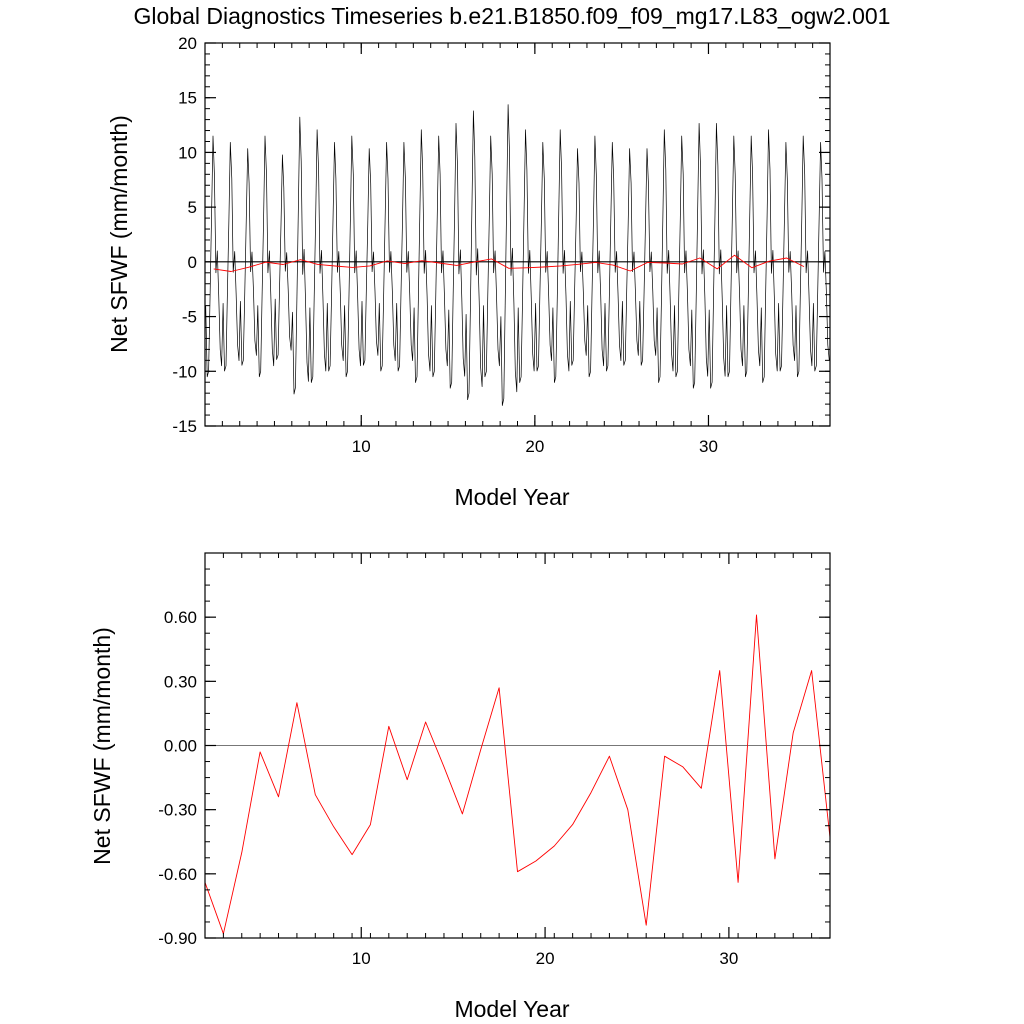 This screenshot has width=1024, height=1024. Describe the element at coordinates (187, 98) in the screenshot. I see `y-tick-label: 15` at that location.